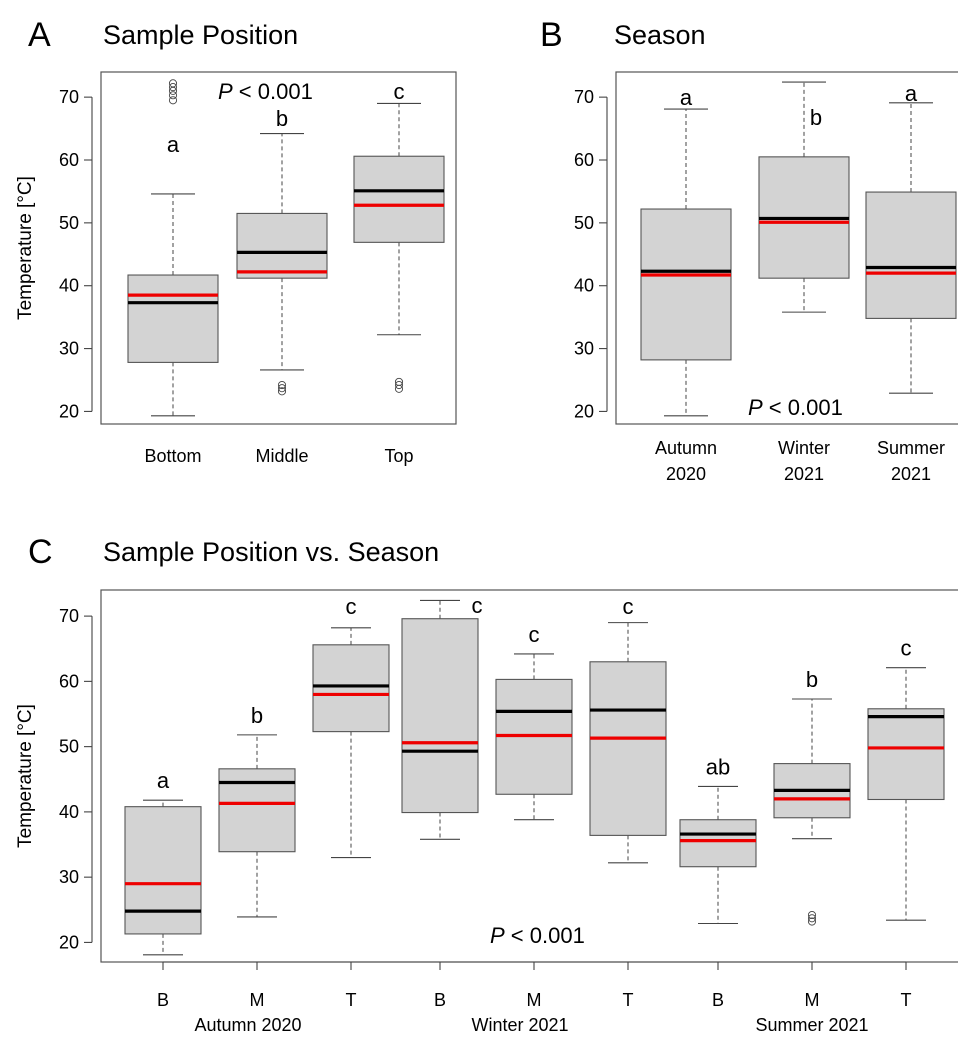  Describe the element at coordinates (40, 552) in the screenshot. I see `panel-c-letter: C` at that location.